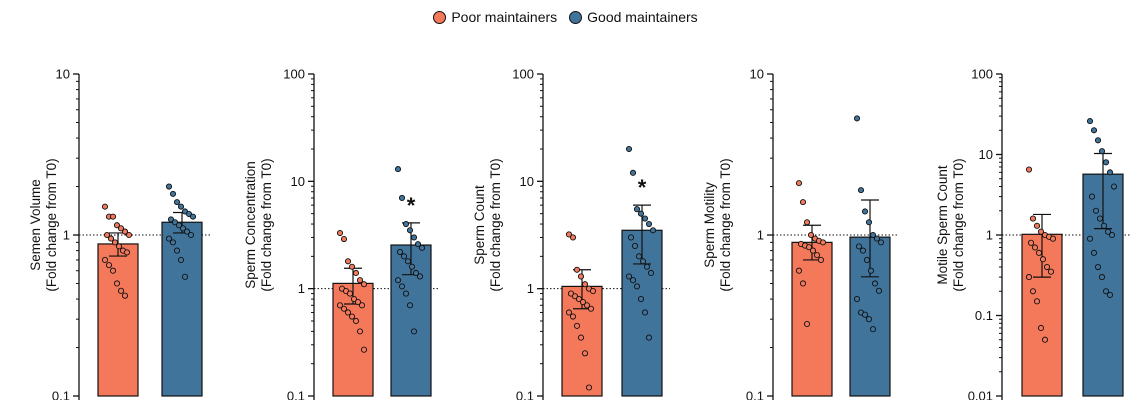 This screenshot has height=400, width=1131. Describe the element at coordinates (530, 288) in the screenshot. I see `y-tick-label-3-2: 1` at that location.